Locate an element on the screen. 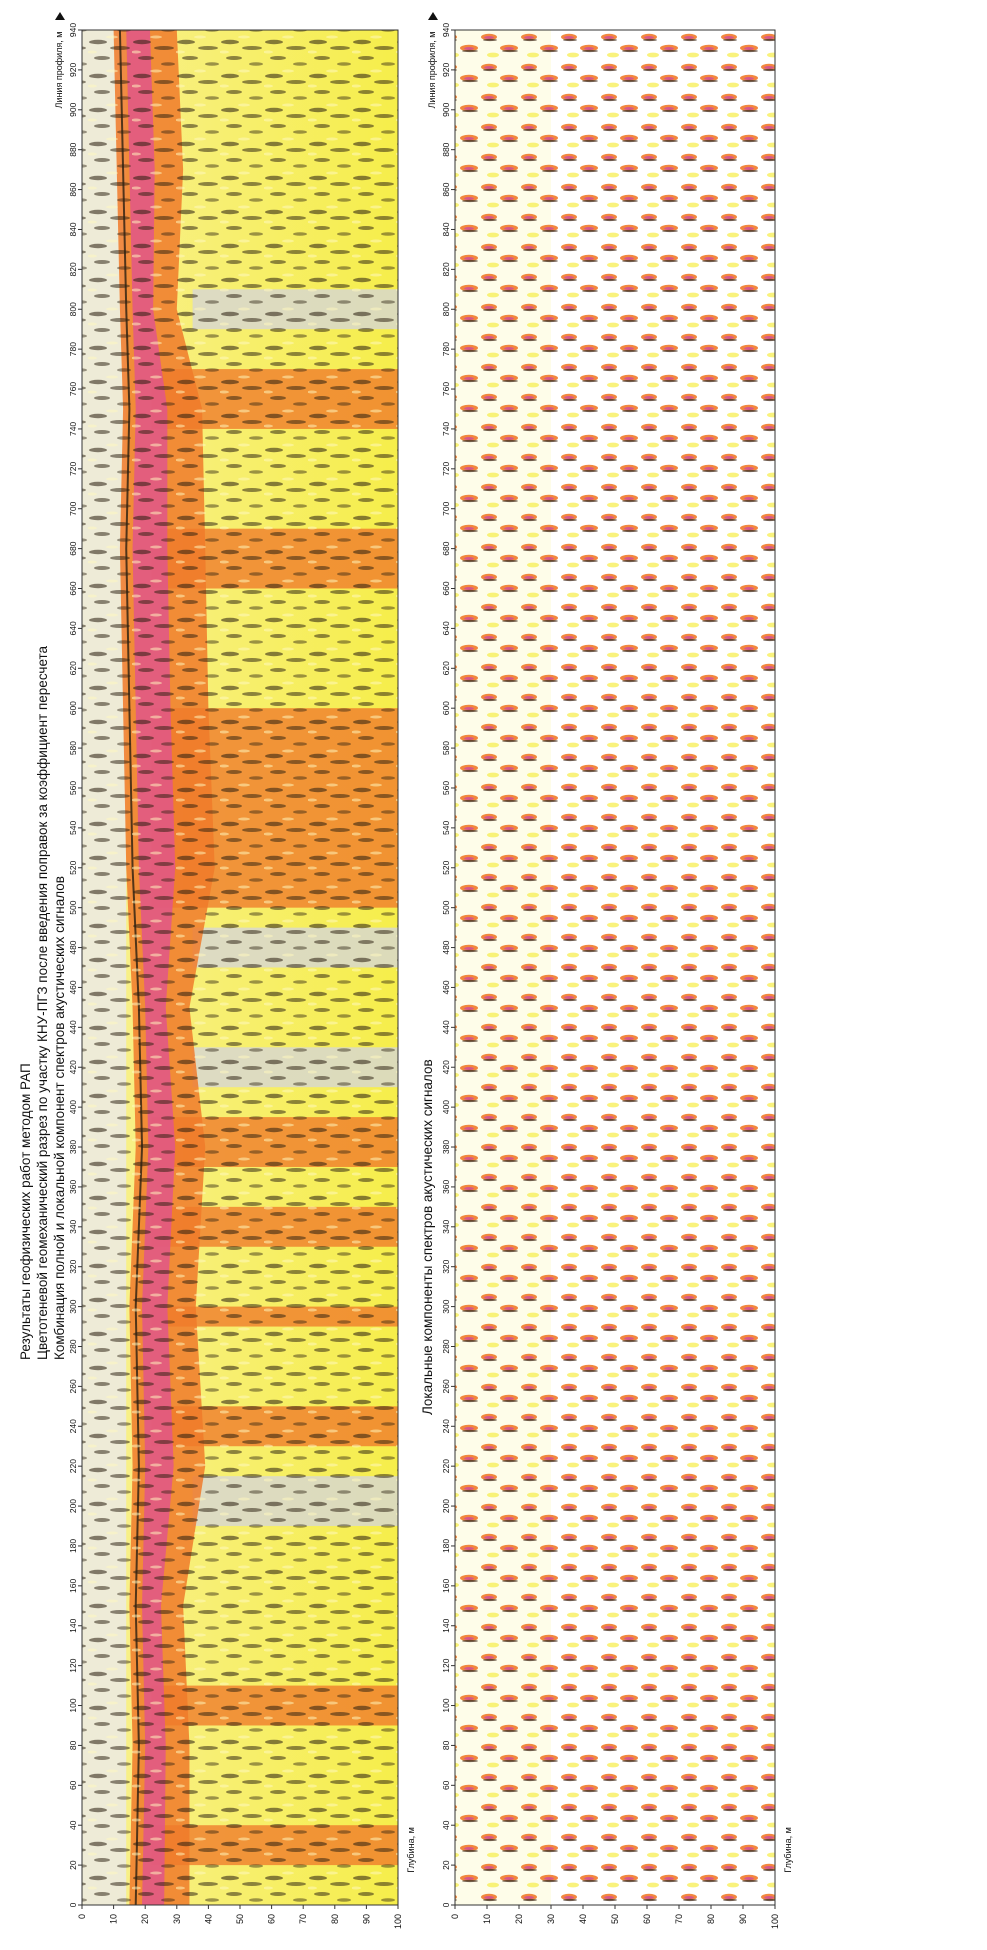  x-tick-label: 20 is located at coordinates (73, 1865).